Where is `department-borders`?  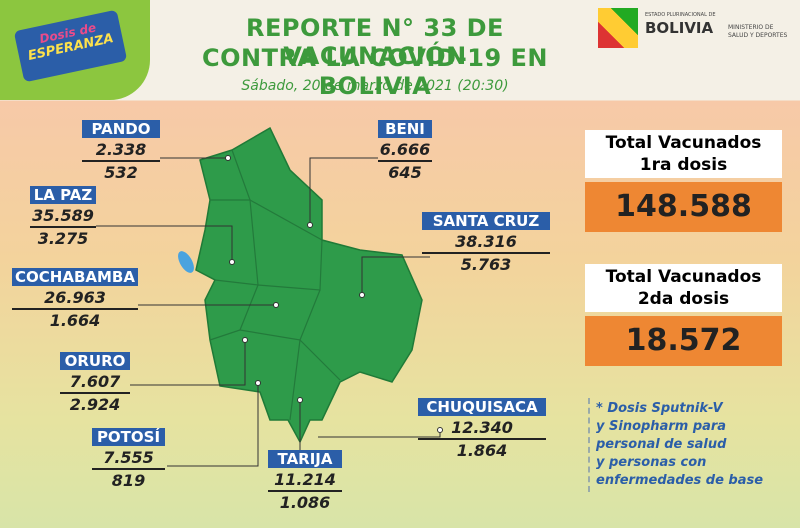
department-borders is located at coordinates (275, 285).